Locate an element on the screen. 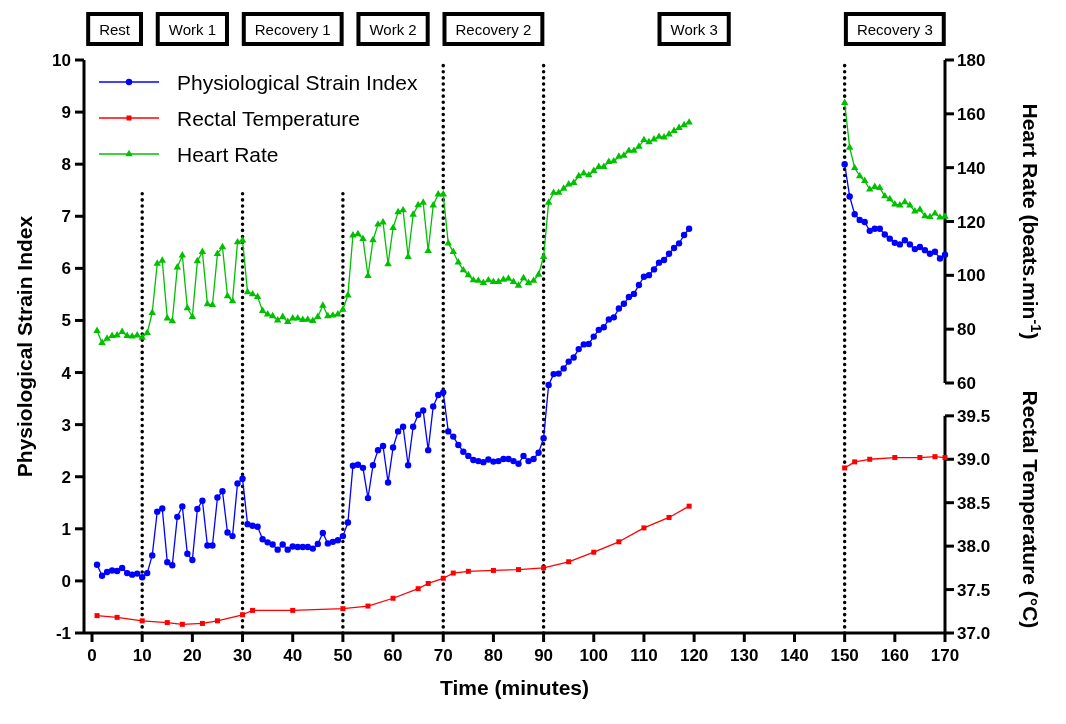  legend-label: Rectal Temperature is located at coordinates (268, 118).